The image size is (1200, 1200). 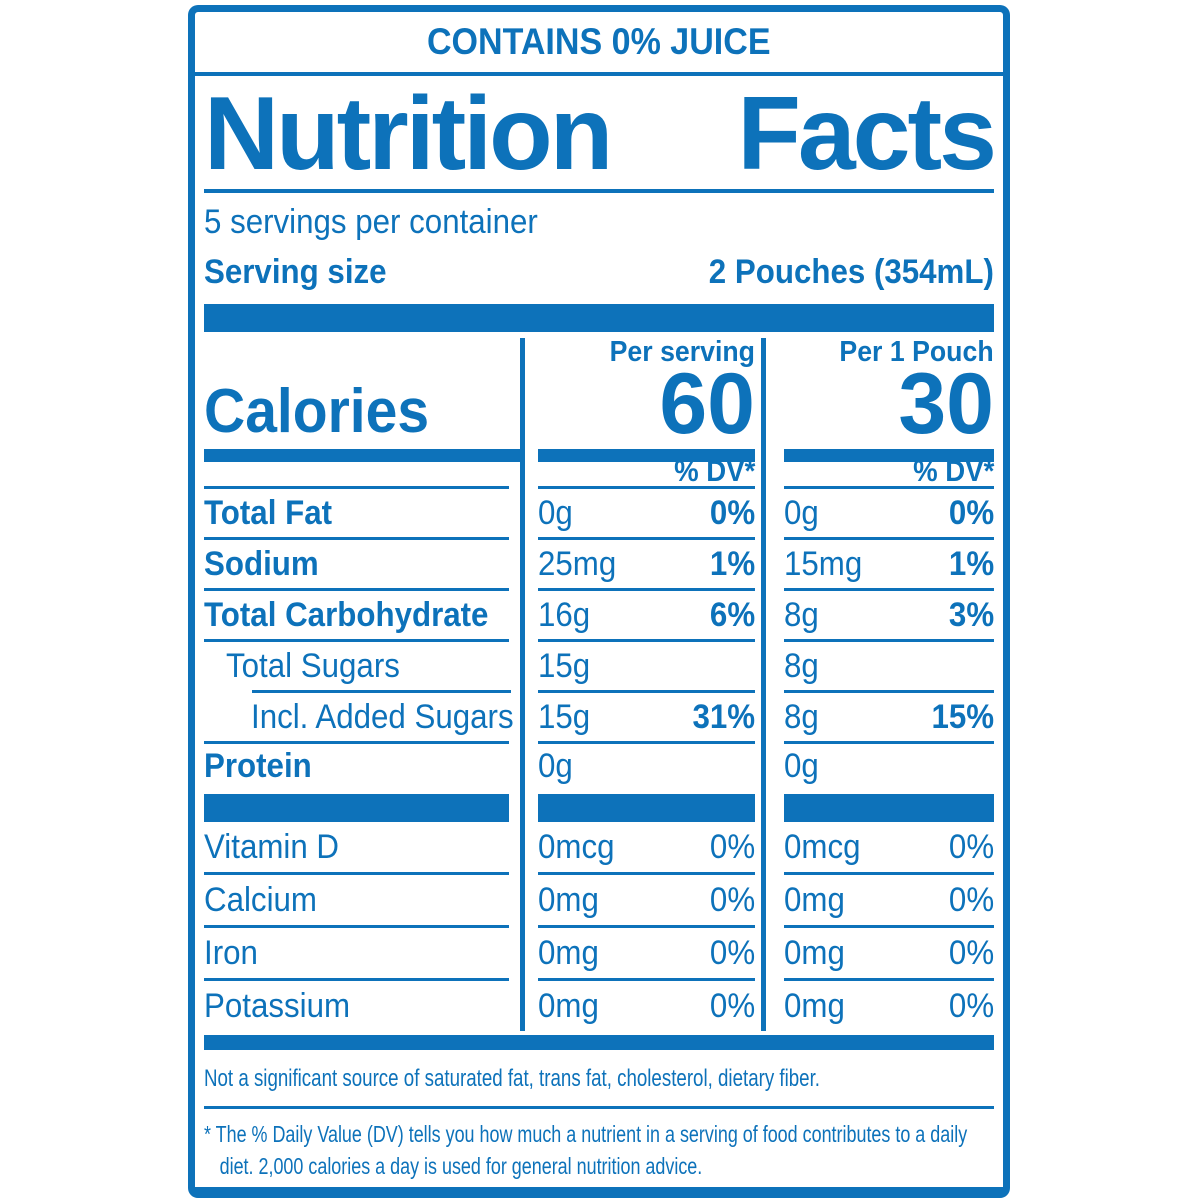 I want to click on calories-cell: Calories, so click(x=363, y=400).